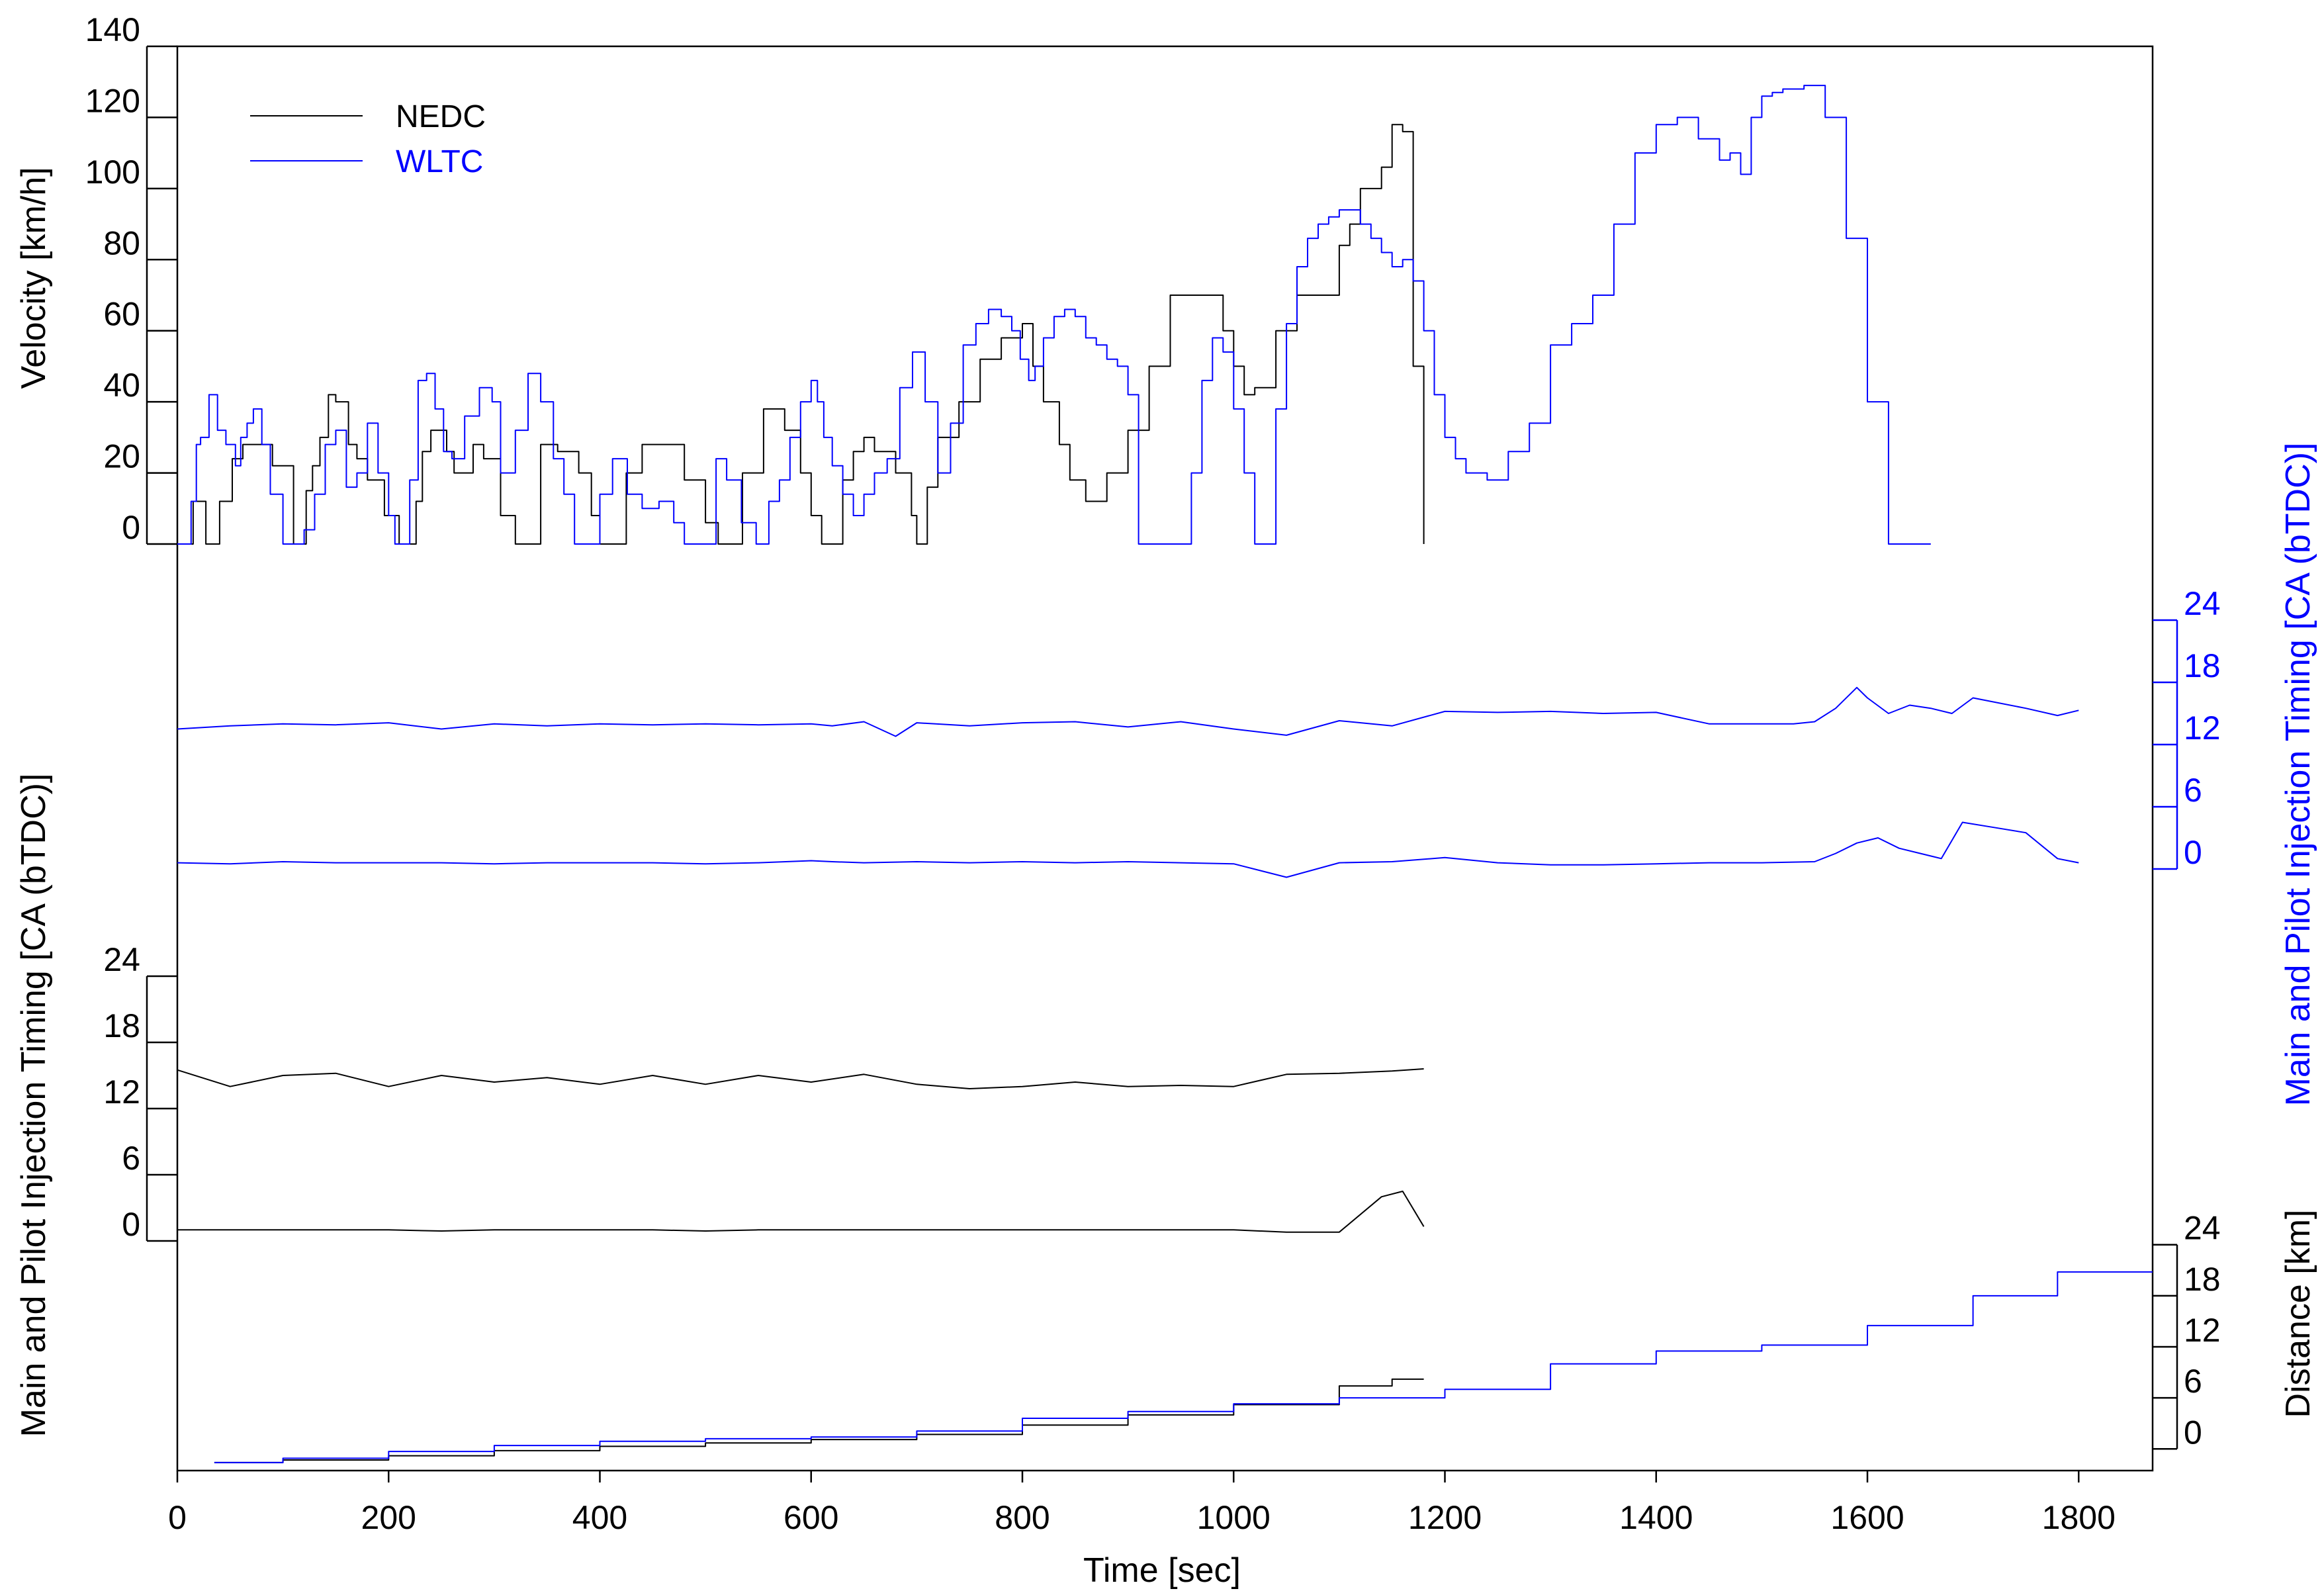 This screenshot has height=1595, width=2324. I want to click on velocity-y-tick-label: 0, so click(131, 527).